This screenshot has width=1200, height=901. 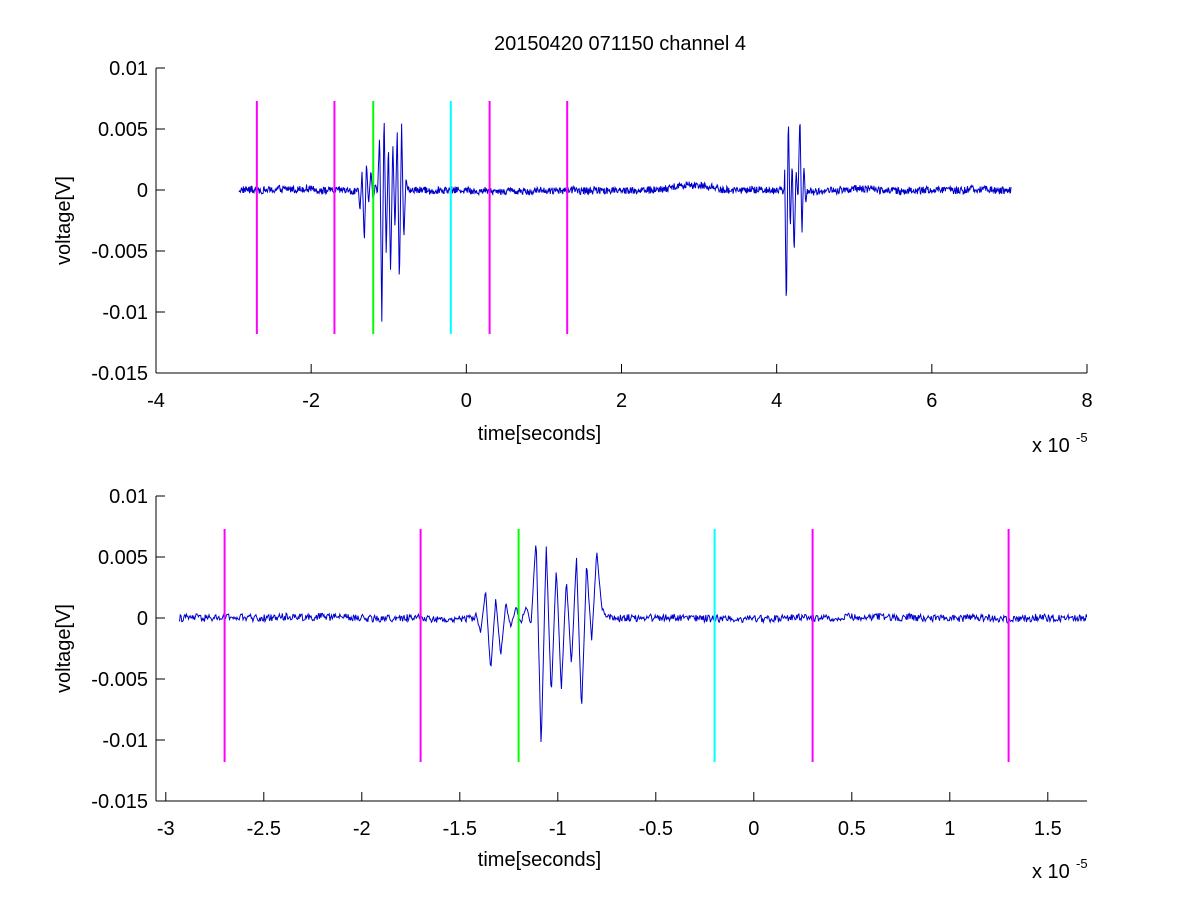 What do you see at coordinates (1086, 401) in the screenshot?
I see `x-tick-label: 8` at bounding box center [1086, 401].